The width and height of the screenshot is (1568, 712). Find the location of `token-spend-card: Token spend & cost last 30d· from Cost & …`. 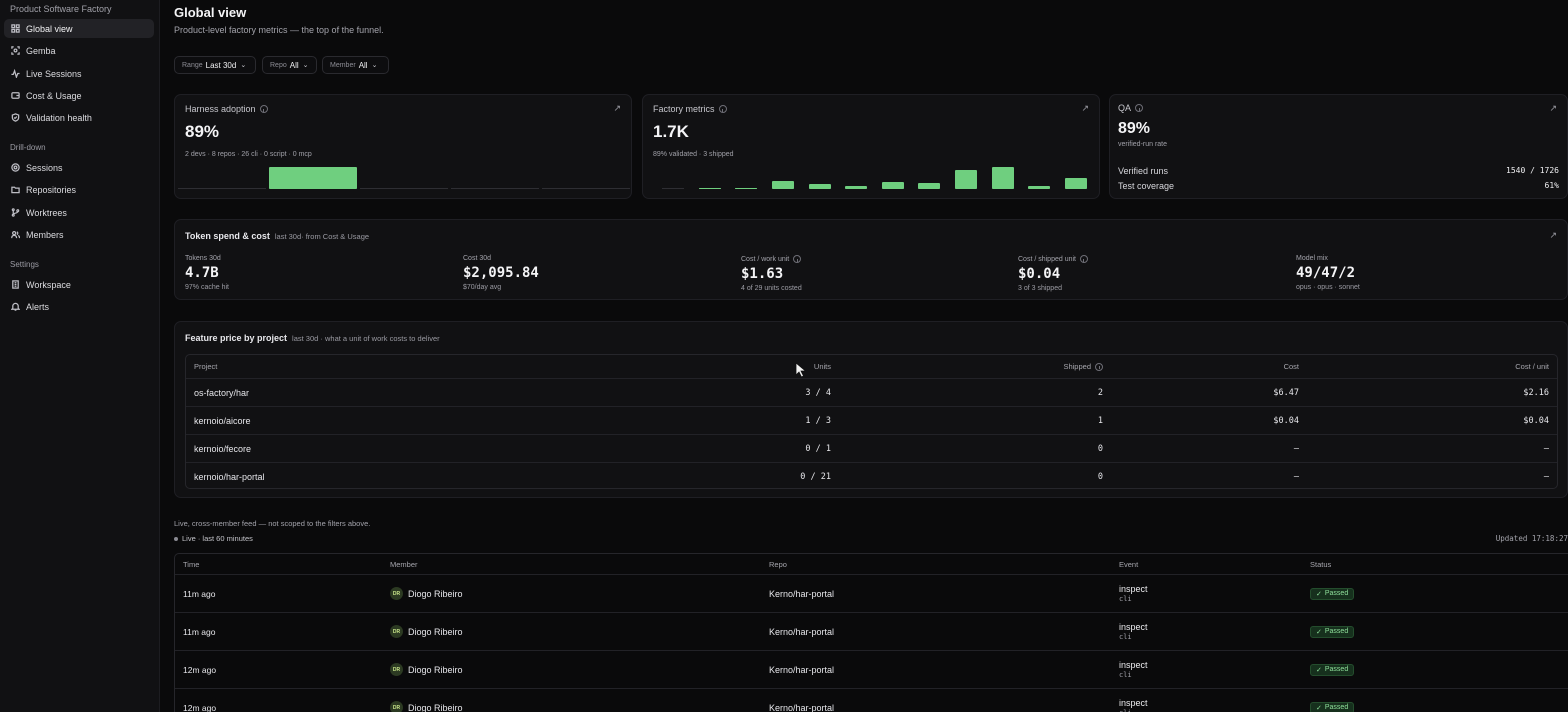

token-spend-card: Token spend & cost last 30d· from Cost & … is located at coordinates (871, 259).